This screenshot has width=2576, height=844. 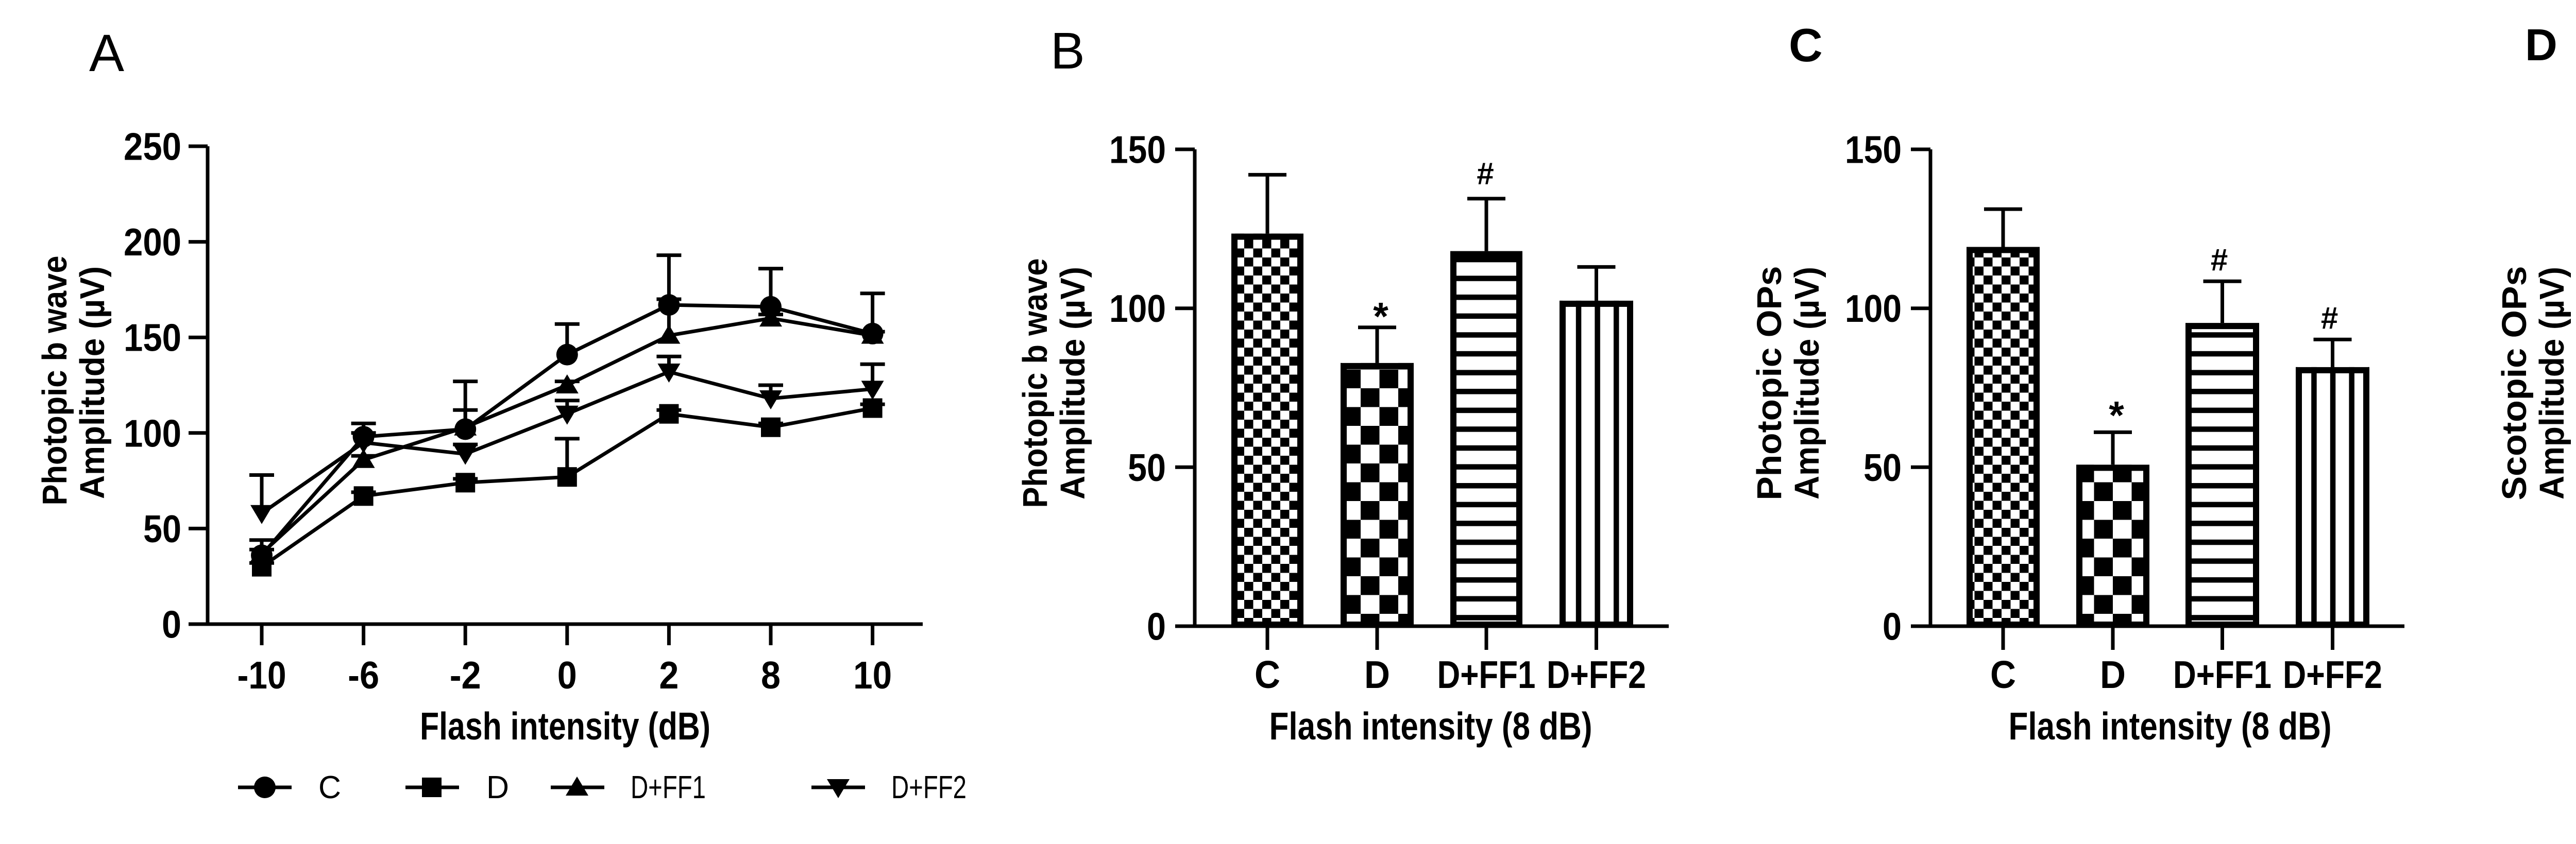 What do you see at coordinates (152, 242) in the screenshot?
I see `svg-text: 200` at bounding box center [152, 242].